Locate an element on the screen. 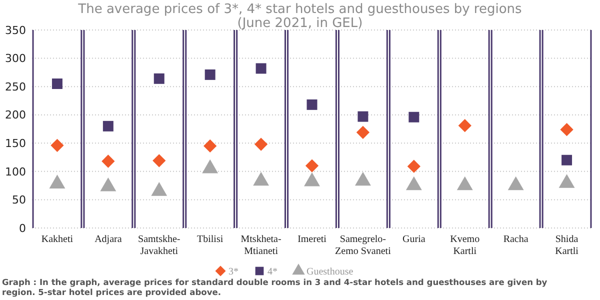  y-tick-label: 150 is located at coordinates (15, 143).